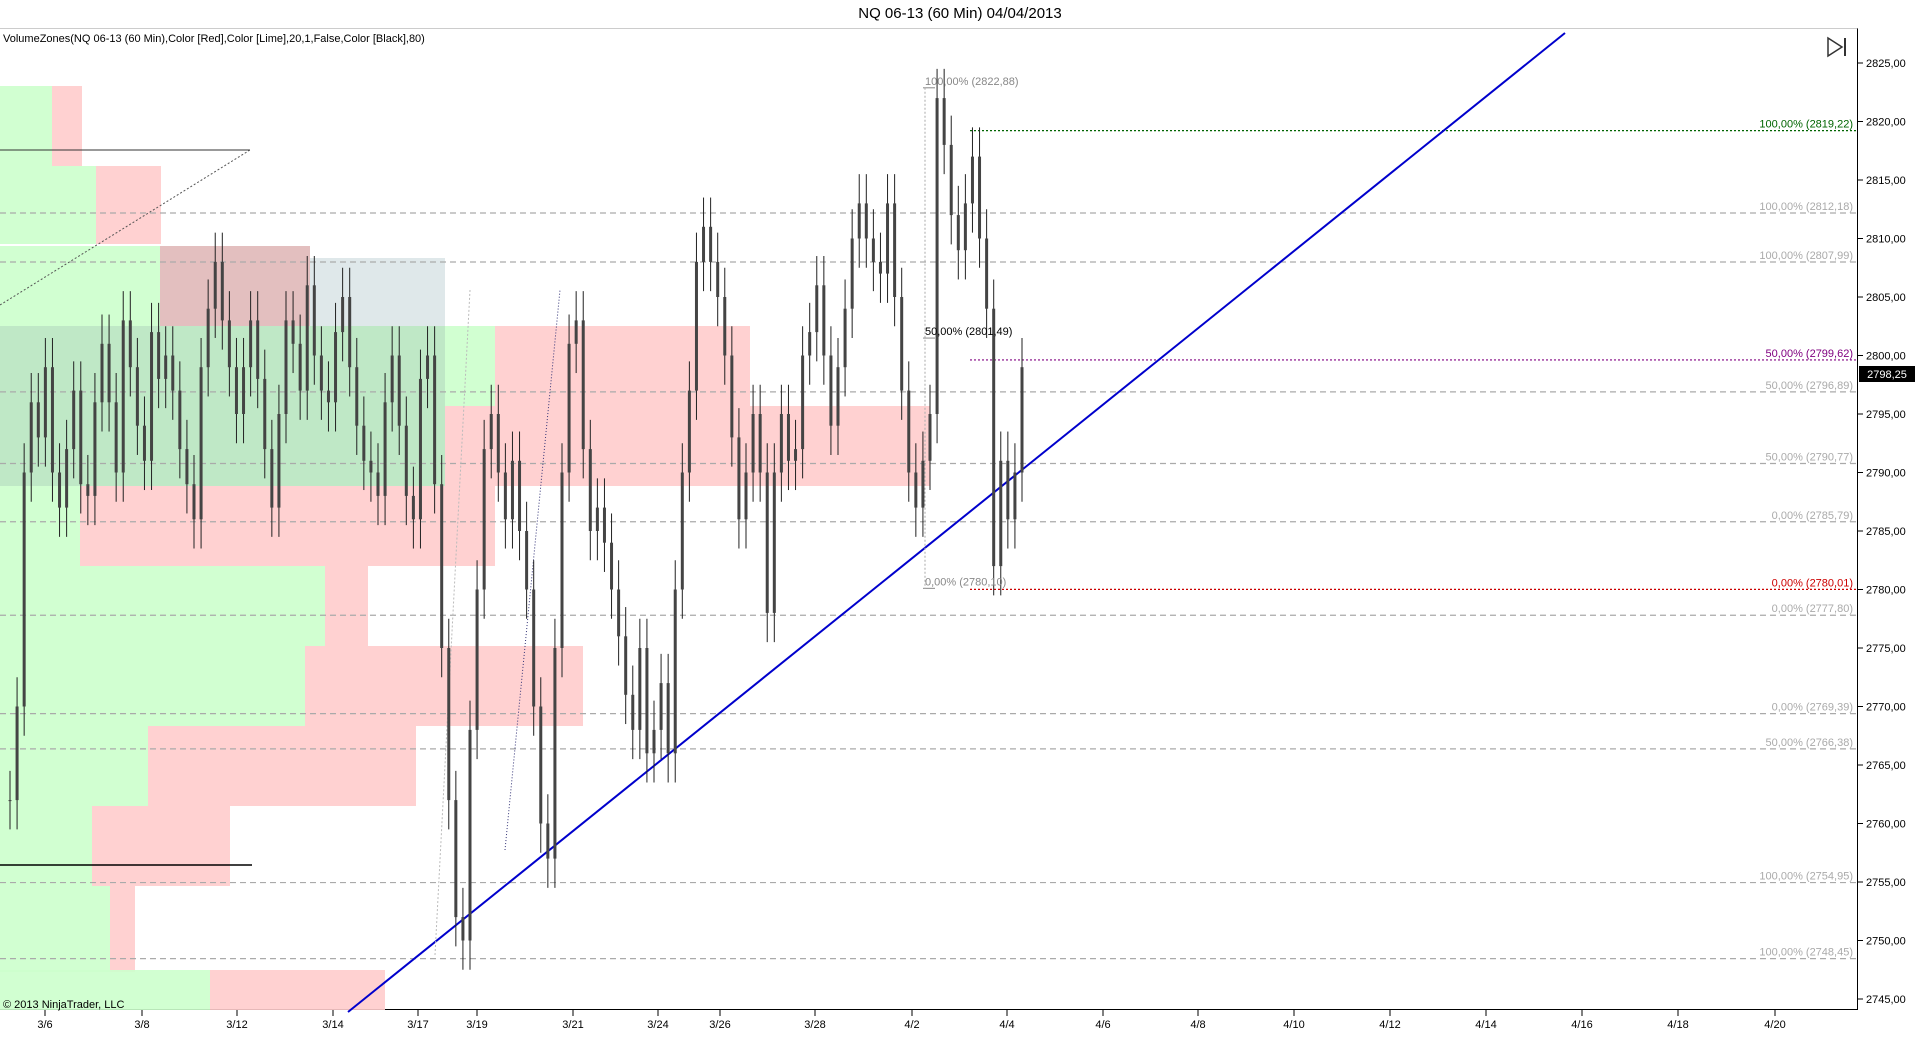 Image resolution: width=1920 pixels, height=1058 pixels. Describe the element at coordinates (1806, 877) in the screenshot. I see `fib-level-label: 100,00% (2754,95)` at that location.